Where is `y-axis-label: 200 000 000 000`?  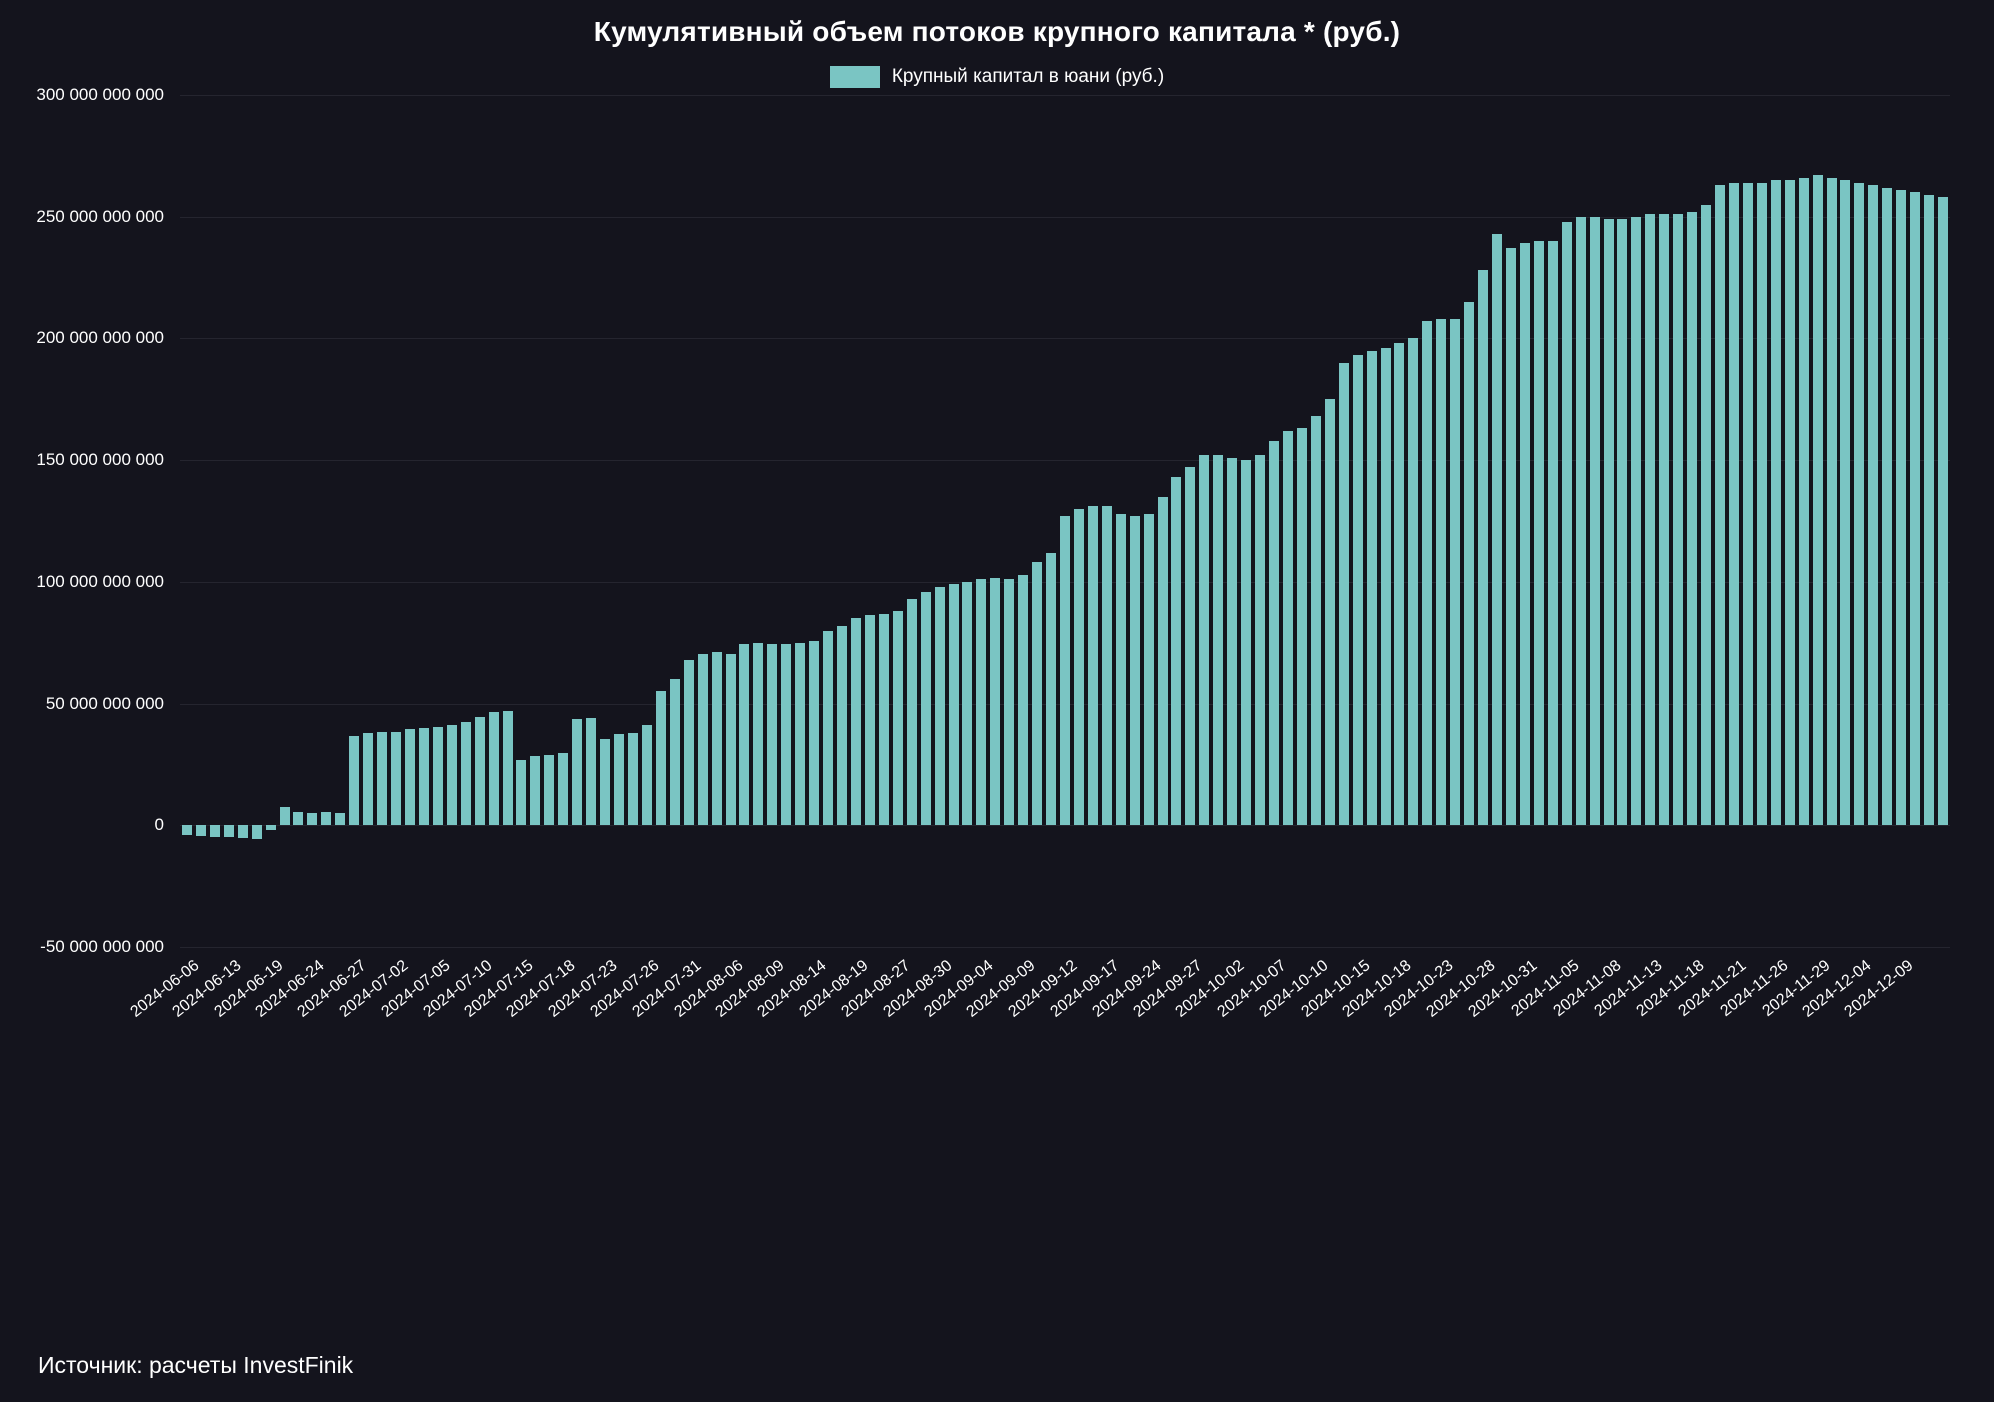 y-axis-label: 200 000 000 000 is located at coordinates (100, 338).